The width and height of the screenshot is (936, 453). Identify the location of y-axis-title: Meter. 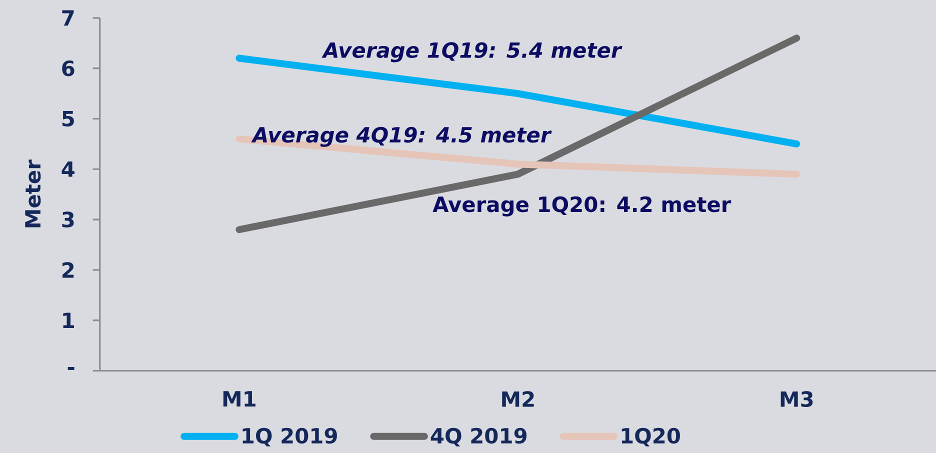
(33, 193).